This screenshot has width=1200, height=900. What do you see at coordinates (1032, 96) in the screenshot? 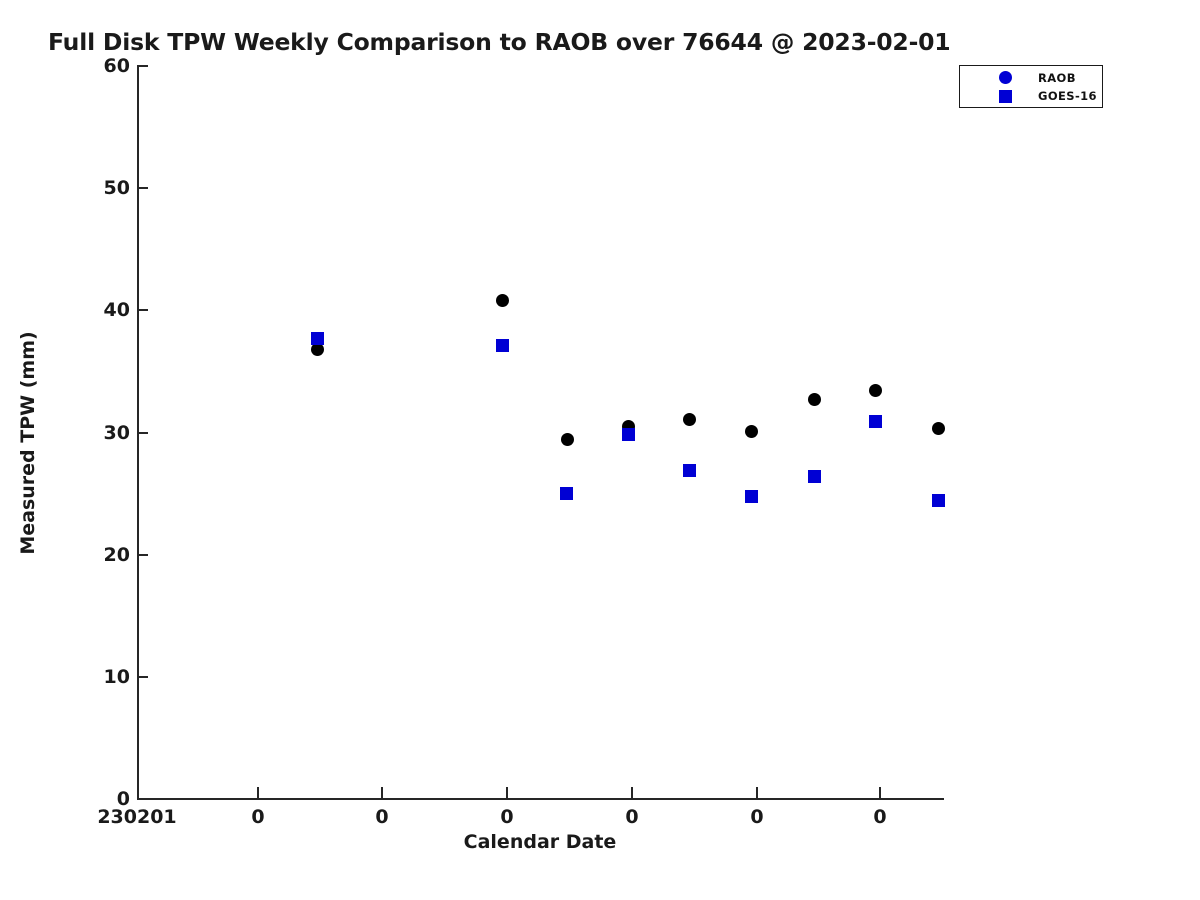
I see `legend-entry-goes16: GOES-16` at bounding box center [1032, 96].